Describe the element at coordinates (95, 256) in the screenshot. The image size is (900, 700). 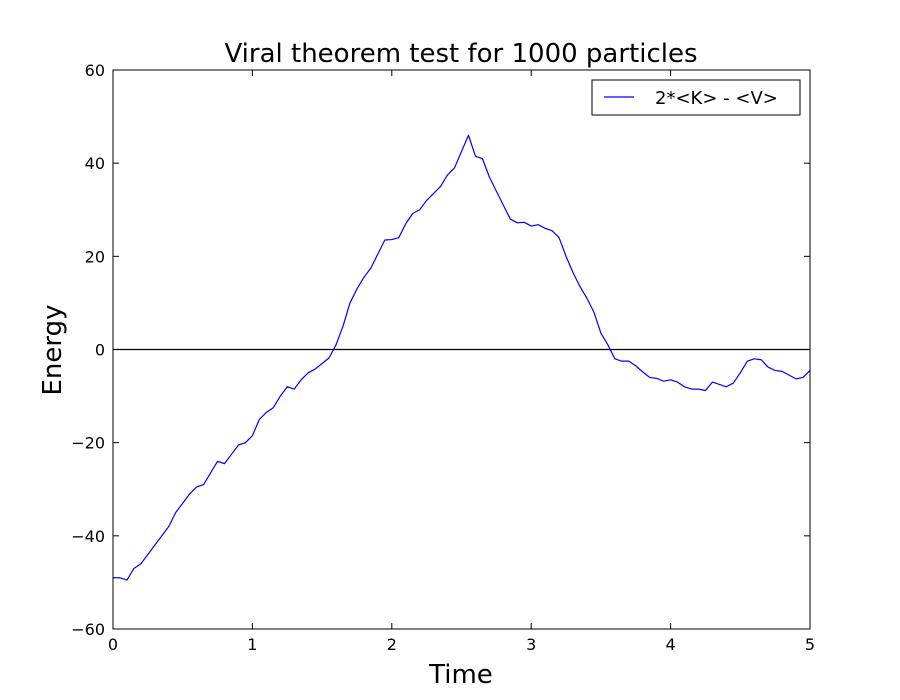
I see `y-tick-label: 20` at that location.